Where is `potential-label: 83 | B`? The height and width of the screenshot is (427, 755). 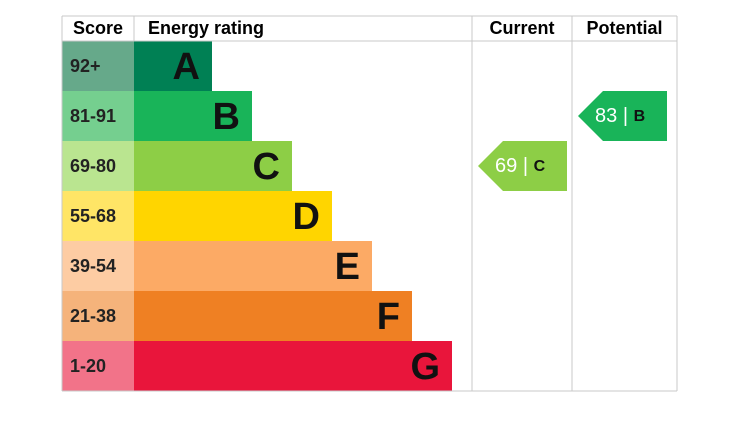
potential-label: 83 | B is located at coordinates (620, 116).